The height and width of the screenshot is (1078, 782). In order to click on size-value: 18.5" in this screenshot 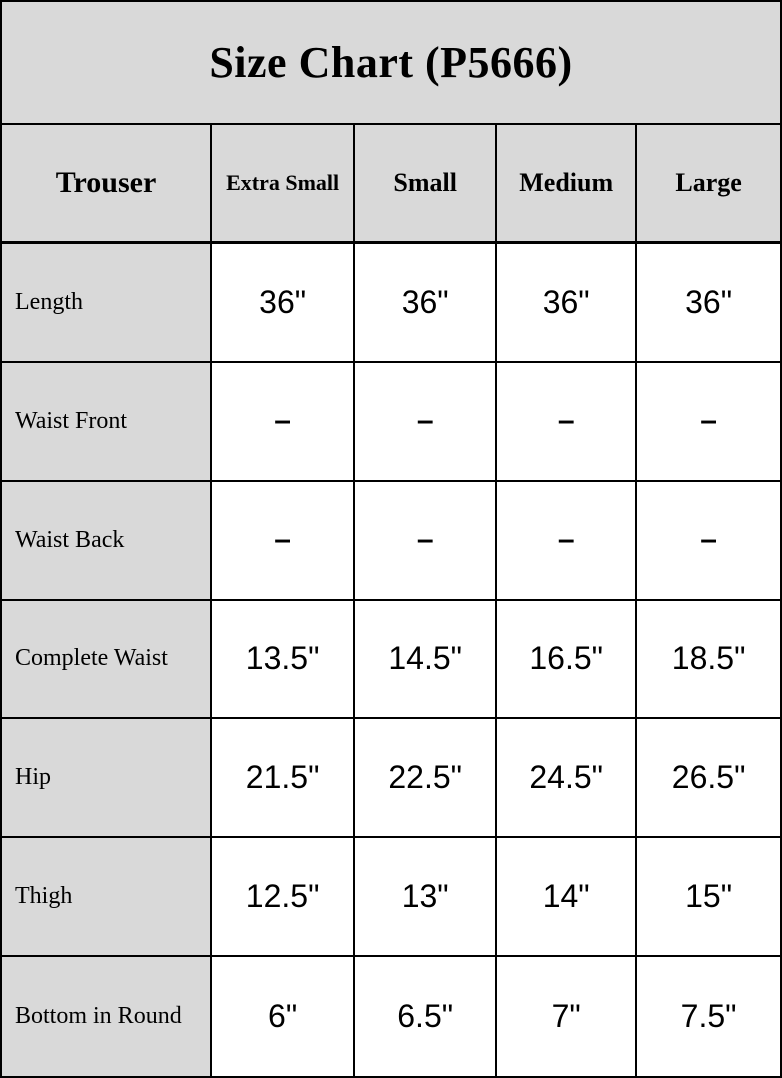, I will do `click(708, 660)`.